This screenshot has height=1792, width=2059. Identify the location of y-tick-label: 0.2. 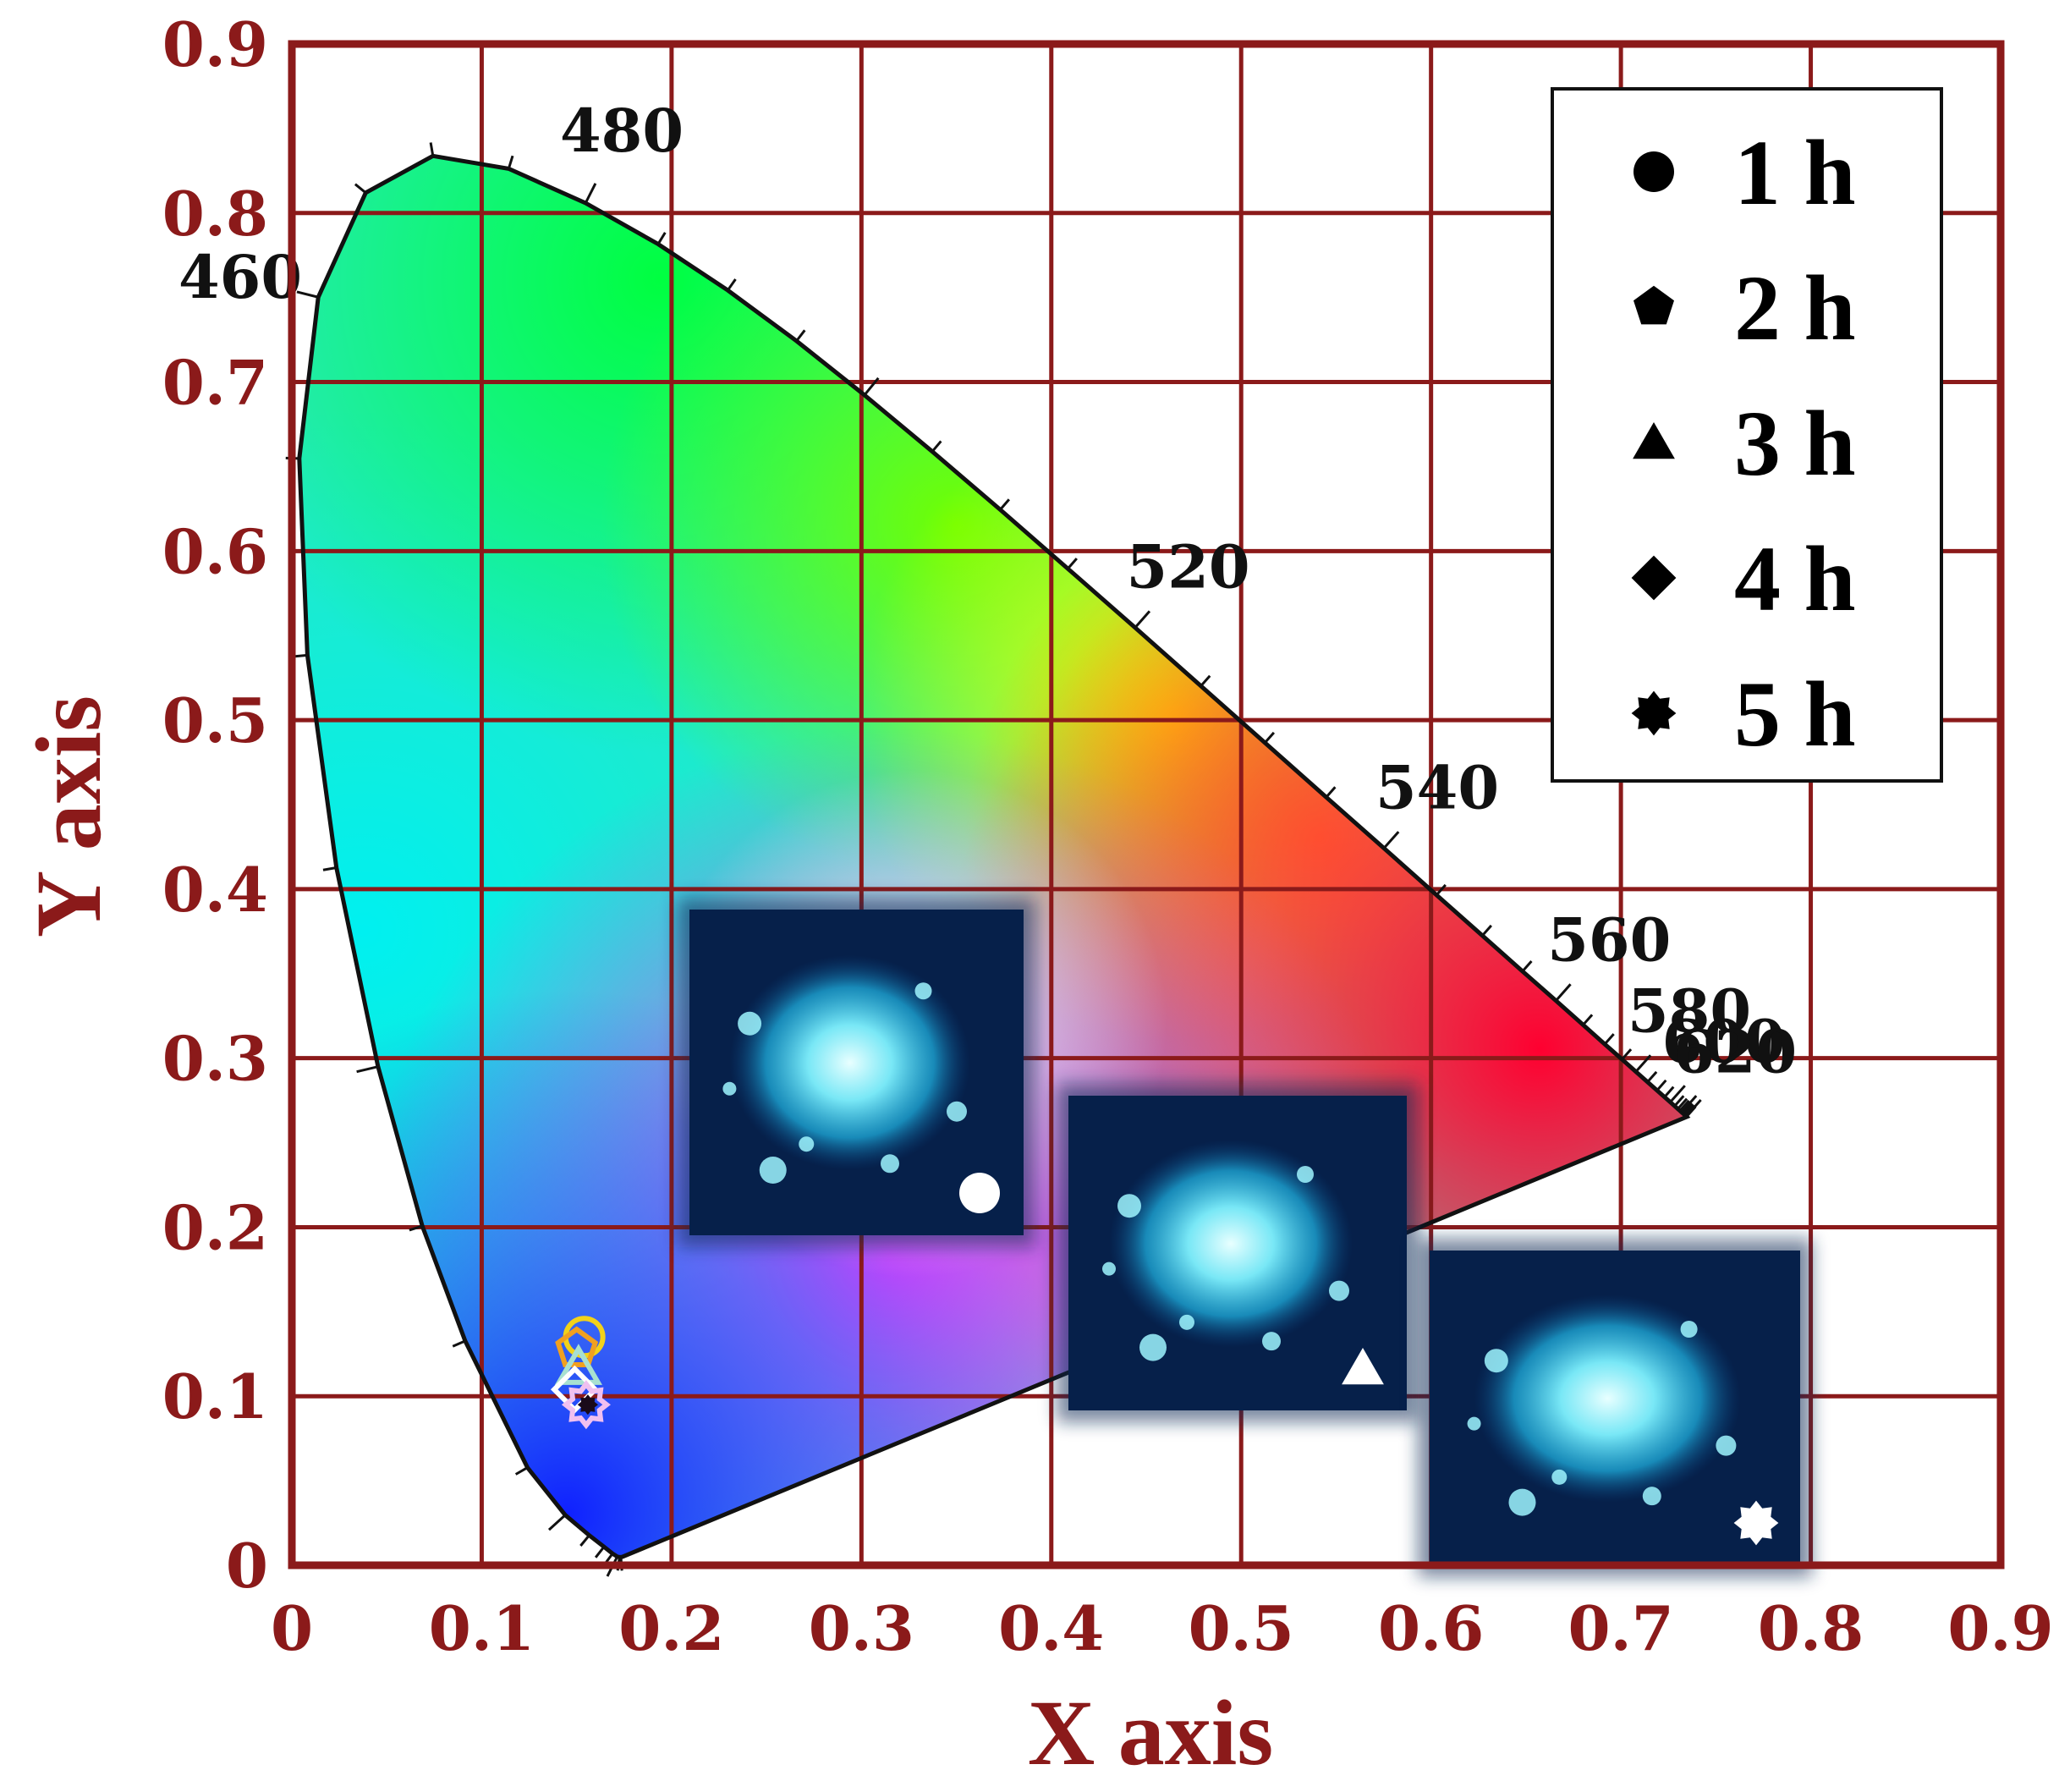
(215, 1227).